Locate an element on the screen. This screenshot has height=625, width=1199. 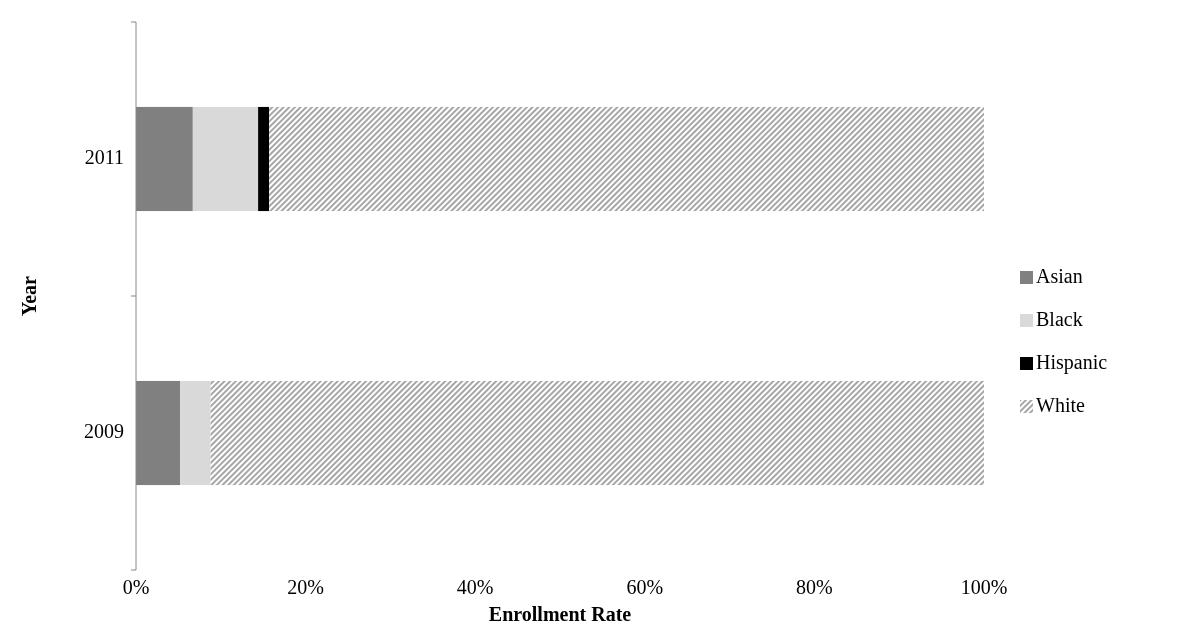
legend-label: Asian is located at coordinates (1059, 275).